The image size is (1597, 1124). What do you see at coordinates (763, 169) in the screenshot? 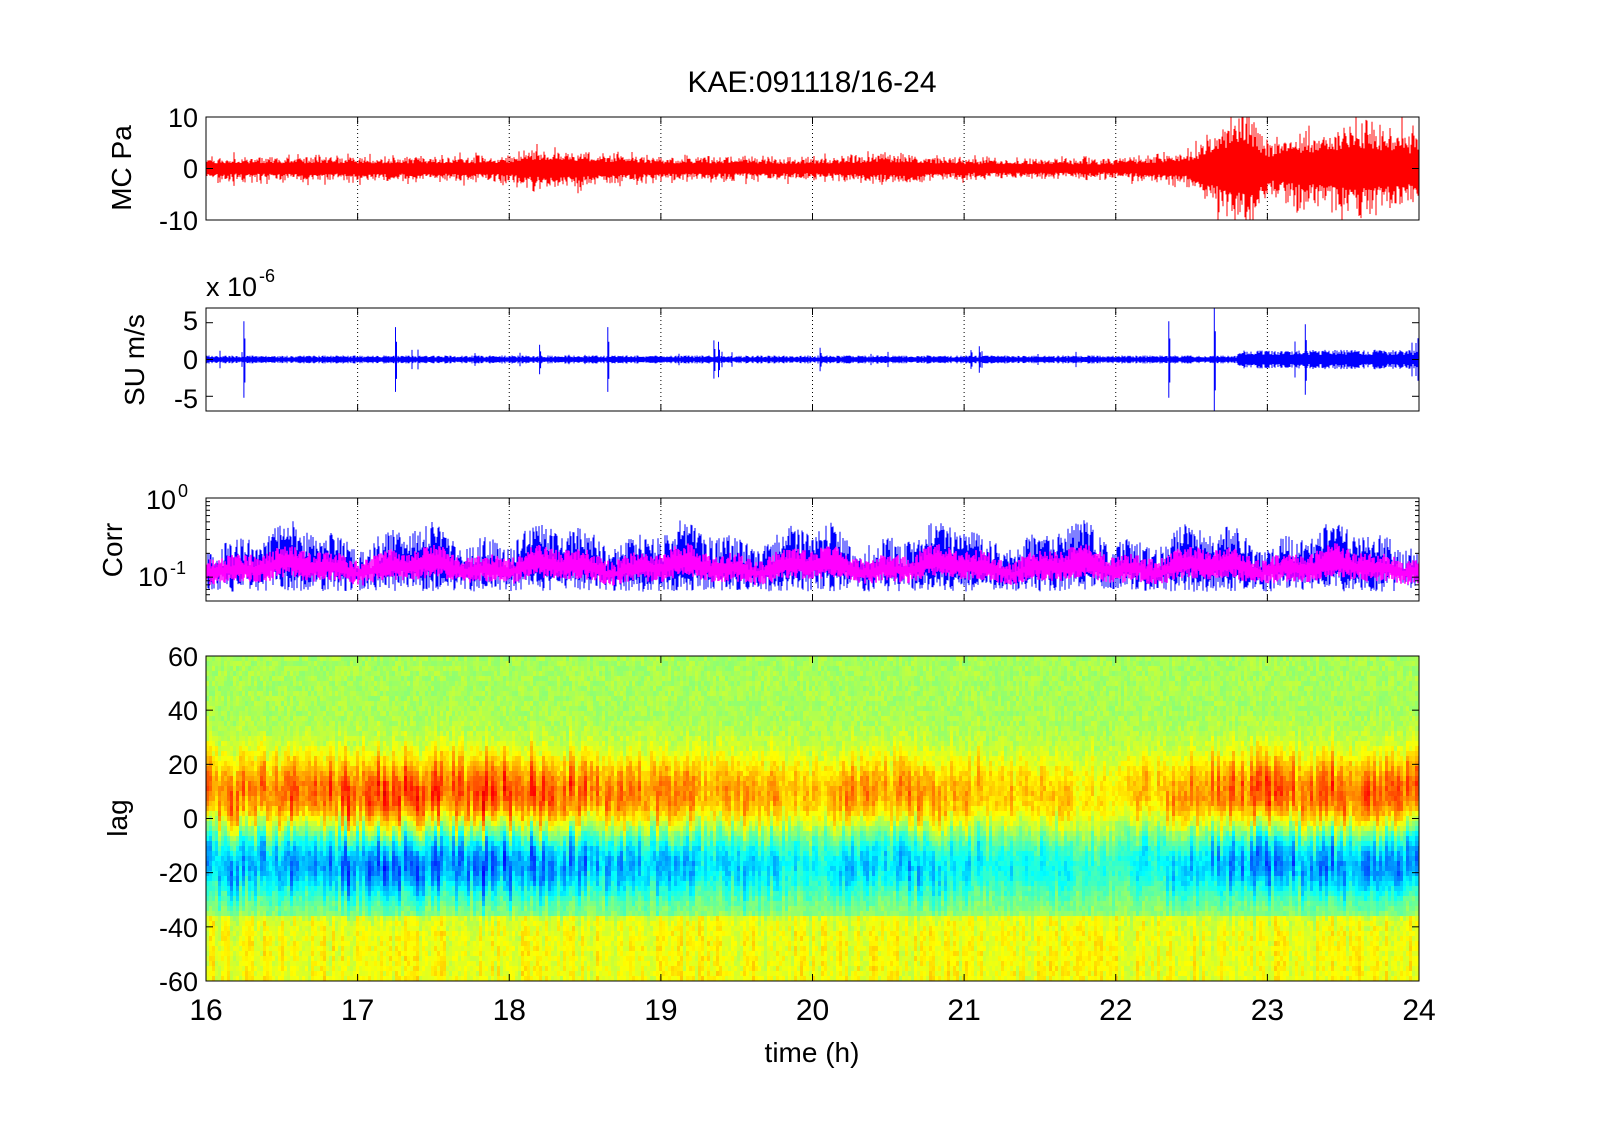
I see `panel-mc-pressure: 10 0 -10 MC Pa` at bounding box center [763, 169].